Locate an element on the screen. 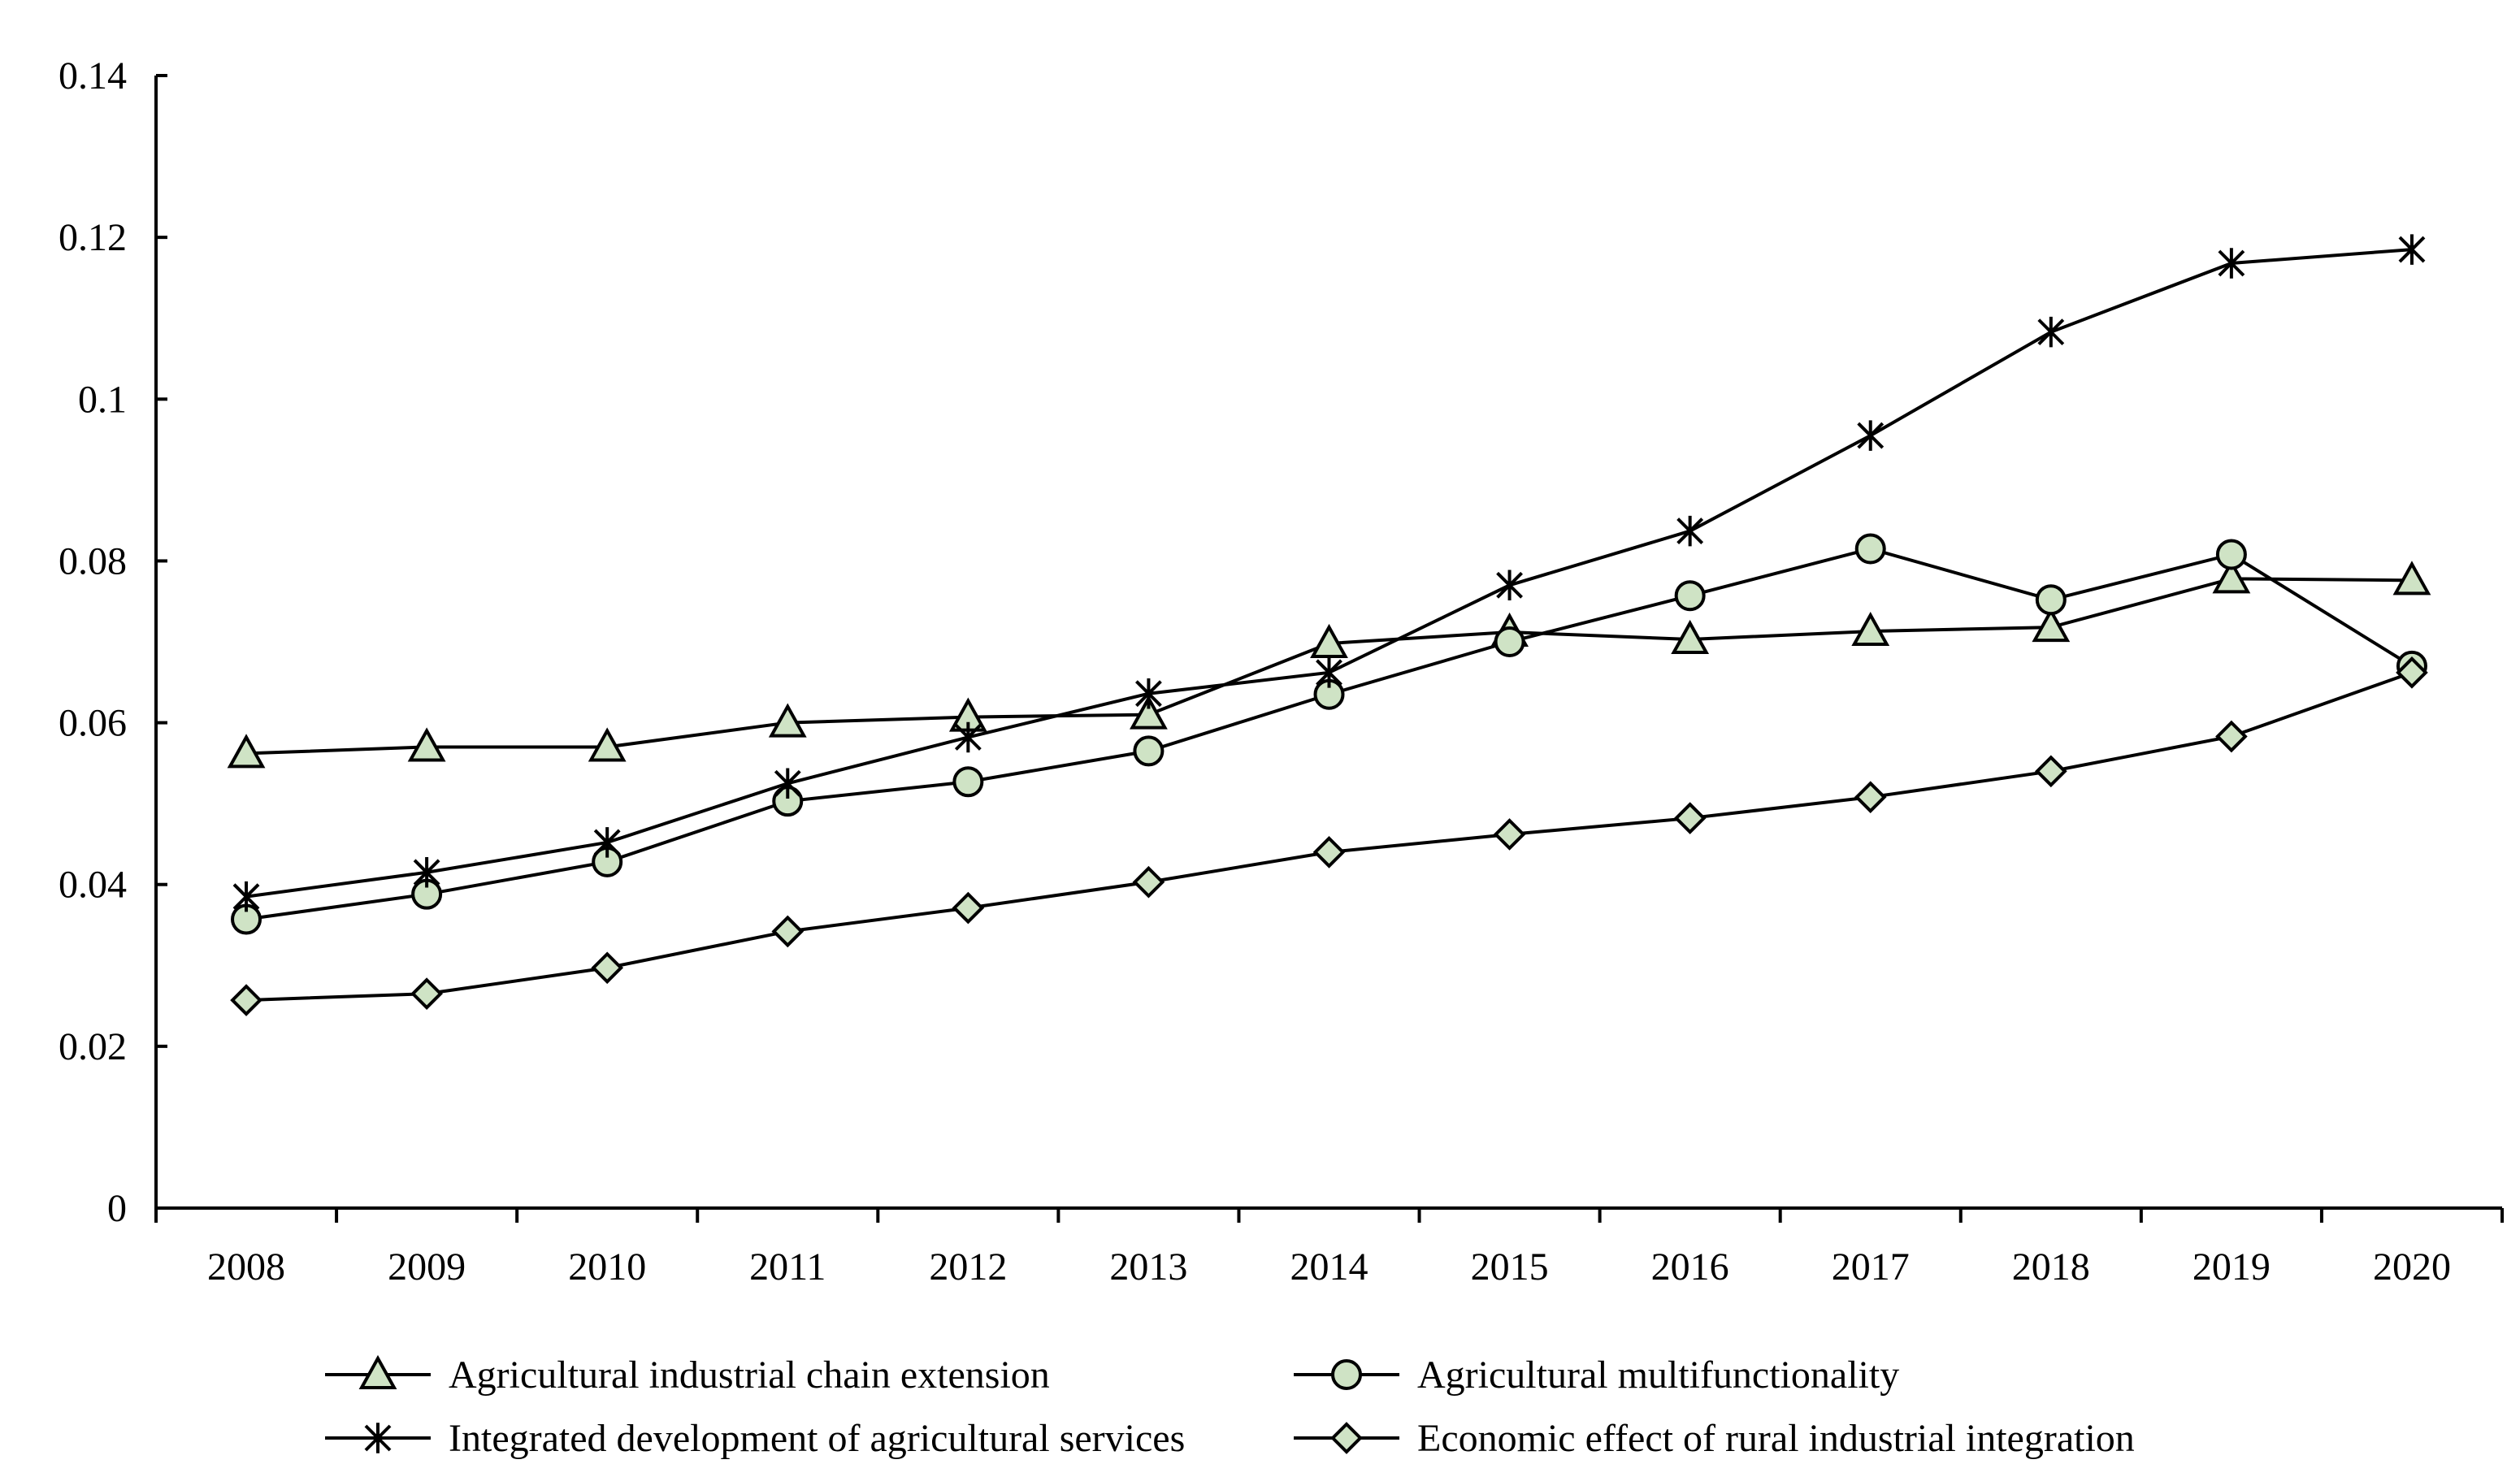 This screenshot has width=2520, height=1477. legend-label: Agricultural multifunctionality is located at coordinates (1658, 1375).